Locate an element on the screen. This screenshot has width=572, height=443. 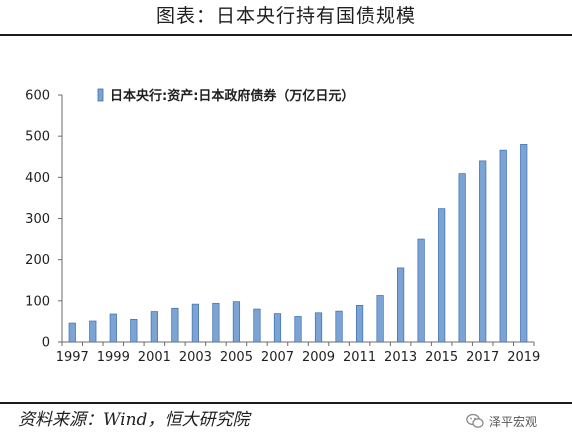
x-tick-label: 2013 is located at coordinates (400, 357).